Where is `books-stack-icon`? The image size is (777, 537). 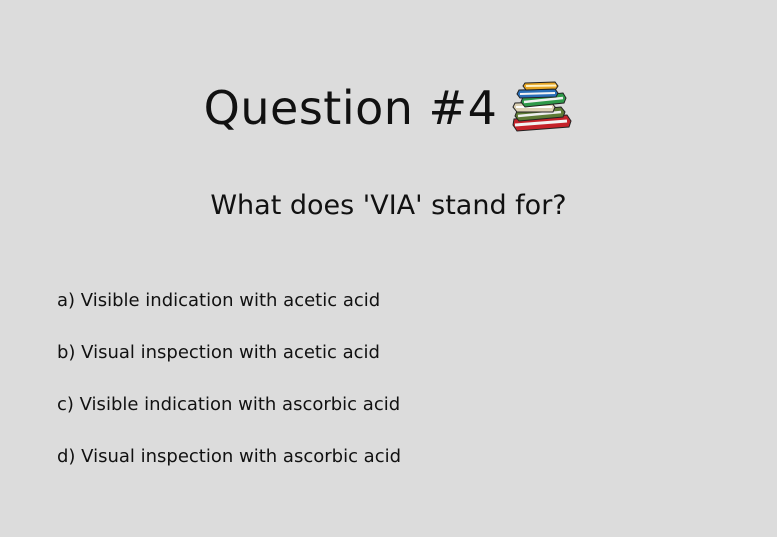
books-stack-icon is located at coordinates (542, 106).